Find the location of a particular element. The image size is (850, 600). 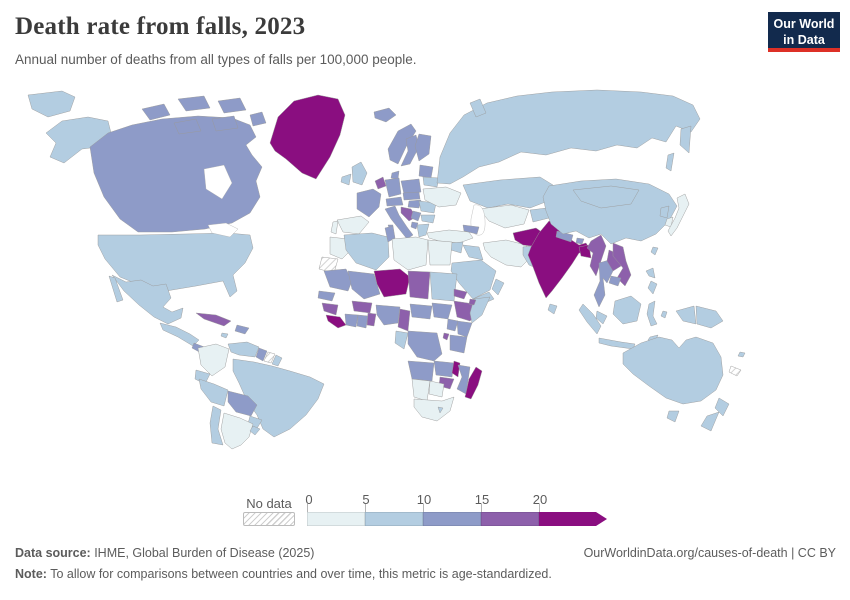

country-cambodia is located at coordinates (615, 281).